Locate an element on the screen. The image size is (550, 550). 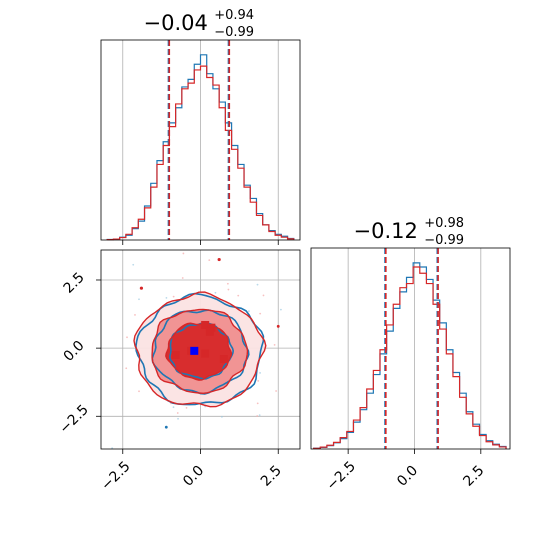
marginal-y-frame is located at coordinates (410, 348).